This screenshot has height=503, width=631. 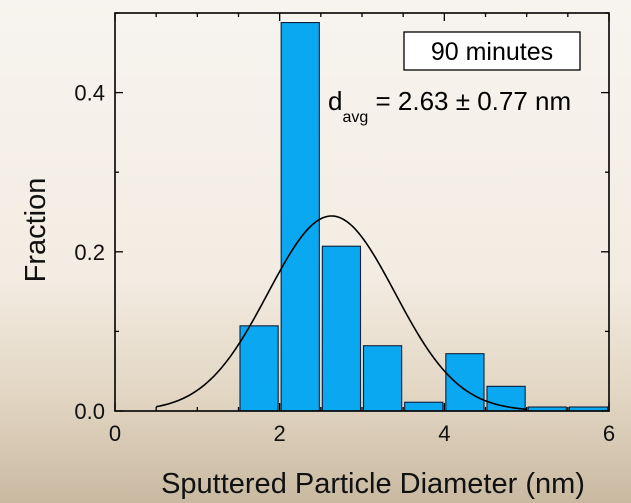 I want to click on average-diameter-annotation: davg = 2.63 ± 0.77 nm, so click(x=449, y=106).